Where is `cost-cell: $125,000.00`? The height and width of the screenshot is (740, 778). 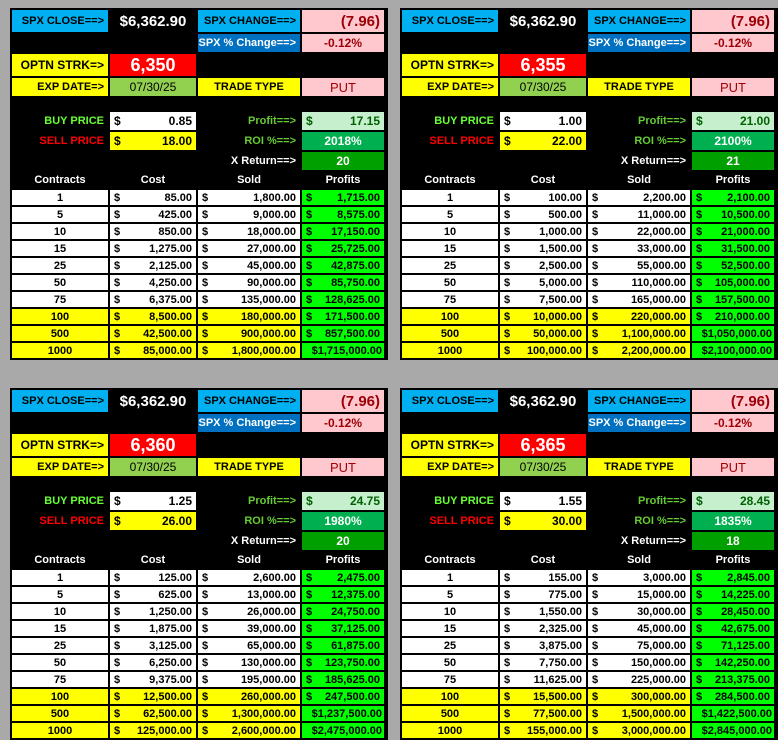
cost-cell: $125,000.00 is located at coordinates (153, 730).